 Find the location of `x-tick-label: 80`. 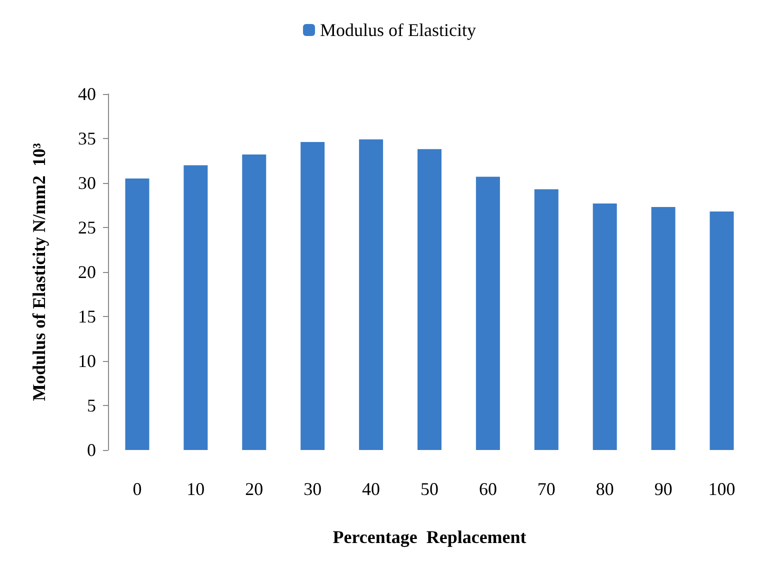

x-tick-label: 80 is located at coordinates (605, 489).